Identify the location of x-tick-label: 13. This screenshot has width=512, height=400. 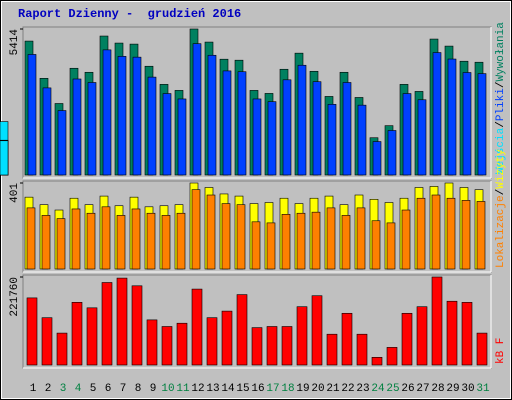
(212, 389).